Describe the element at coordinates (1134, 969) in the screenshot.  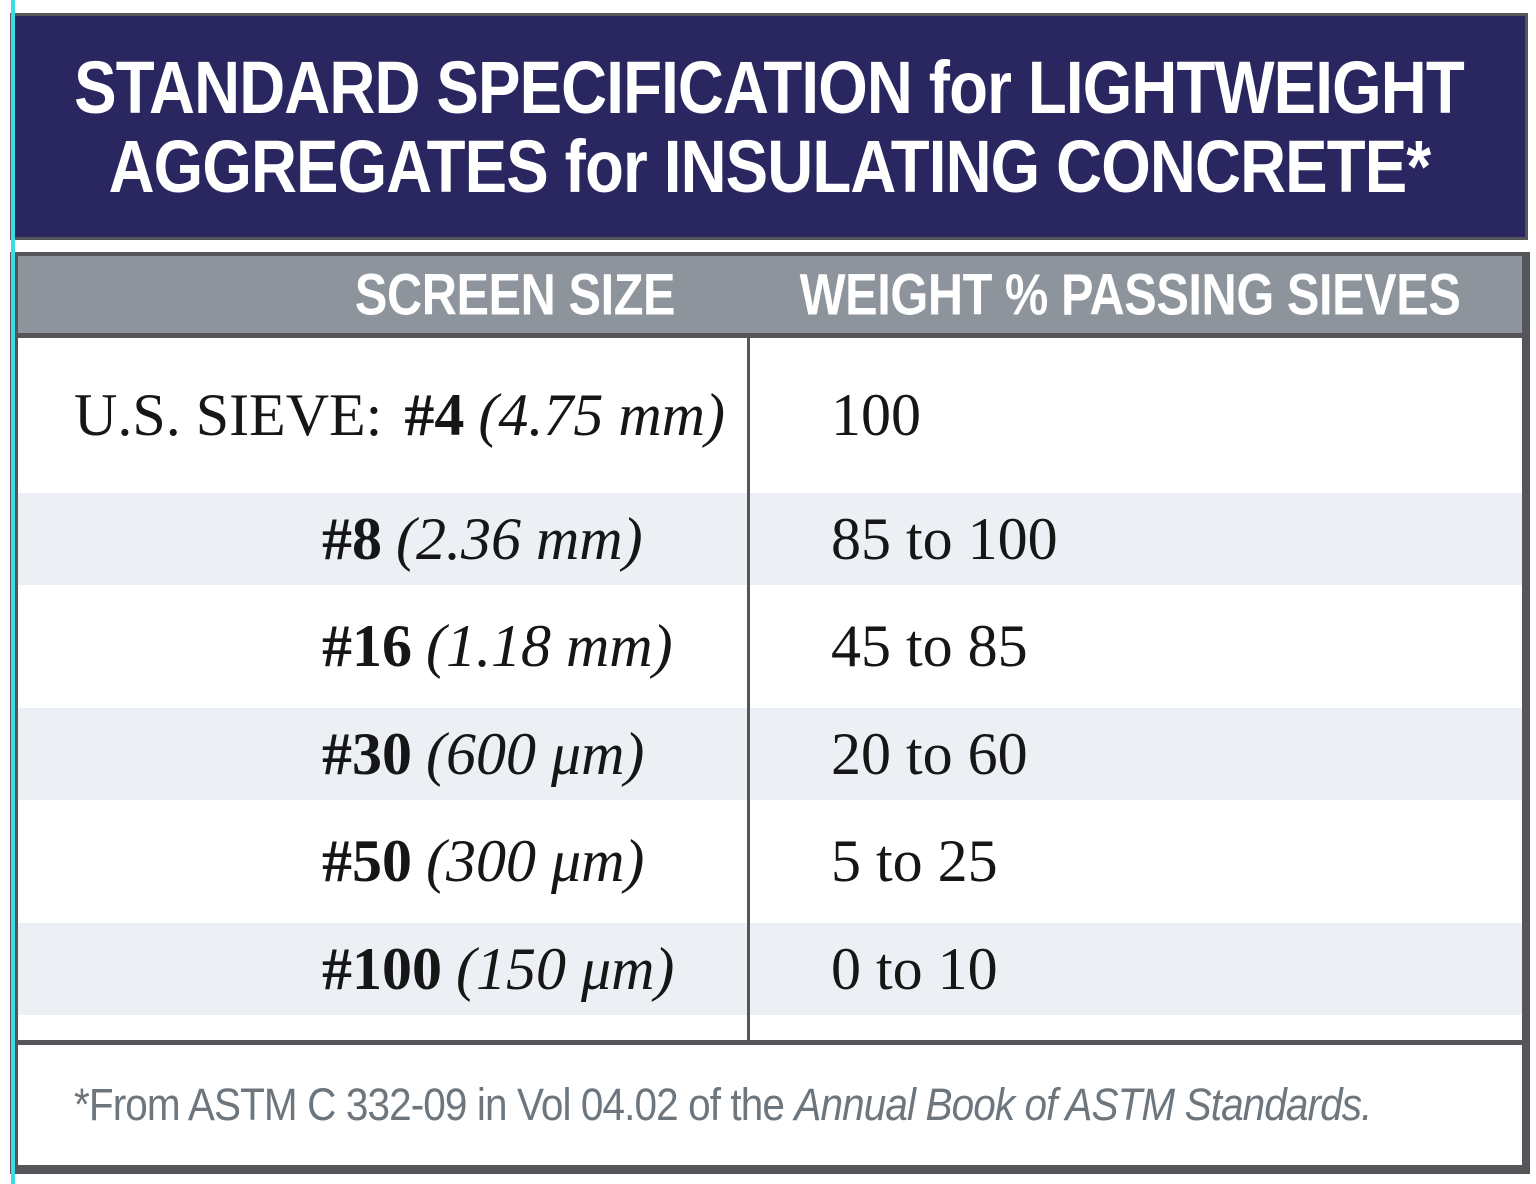
I see `weight-passing-cell: 0 to 10` at that location.